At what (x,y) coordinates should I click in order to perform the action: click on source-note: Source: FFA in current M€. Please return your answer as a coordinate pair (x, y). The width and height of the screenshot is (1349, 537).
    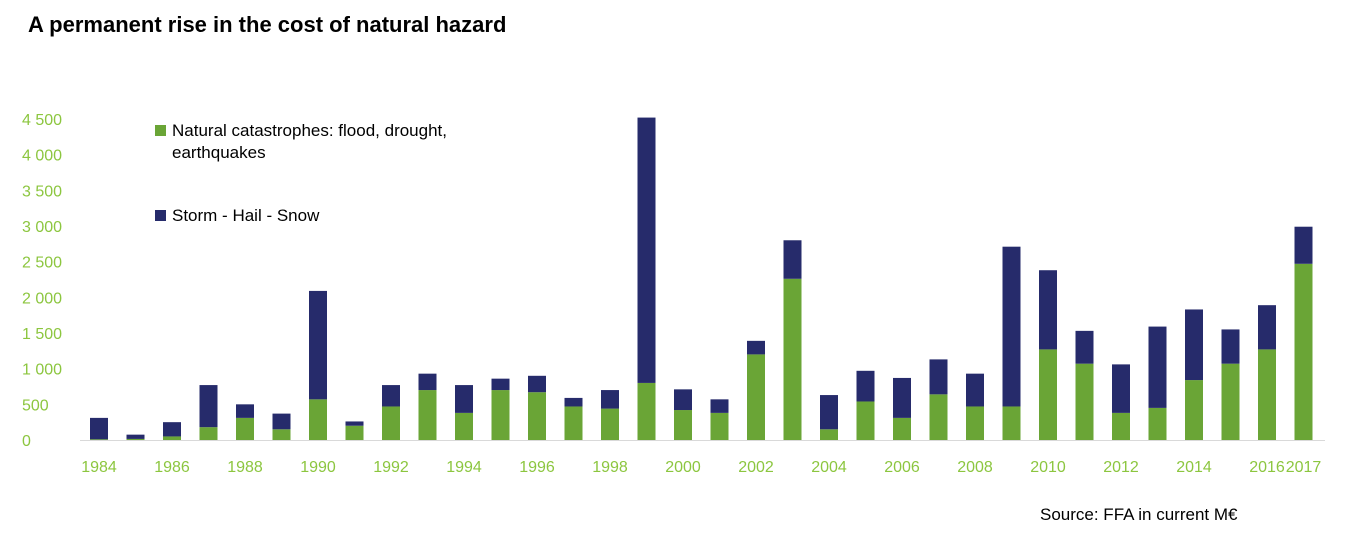
    Looking at the image, I should click on (1139, 514).